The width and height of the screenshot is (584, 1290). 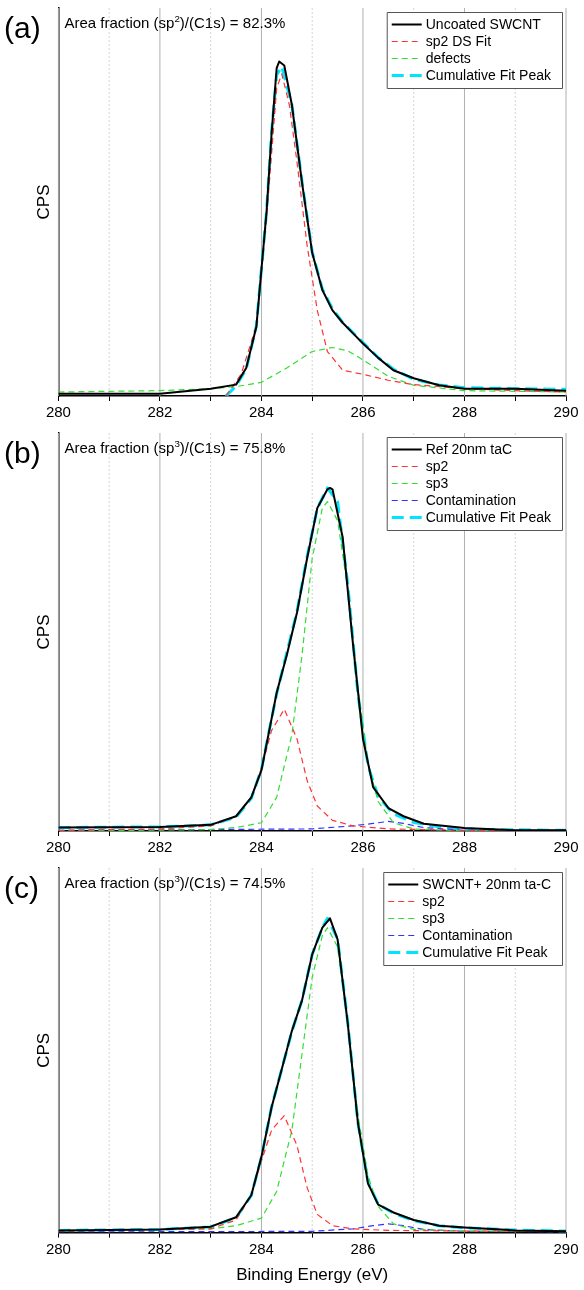 I want to click on legend-label: sp2 DS Fit, so click(x=458, y=41).